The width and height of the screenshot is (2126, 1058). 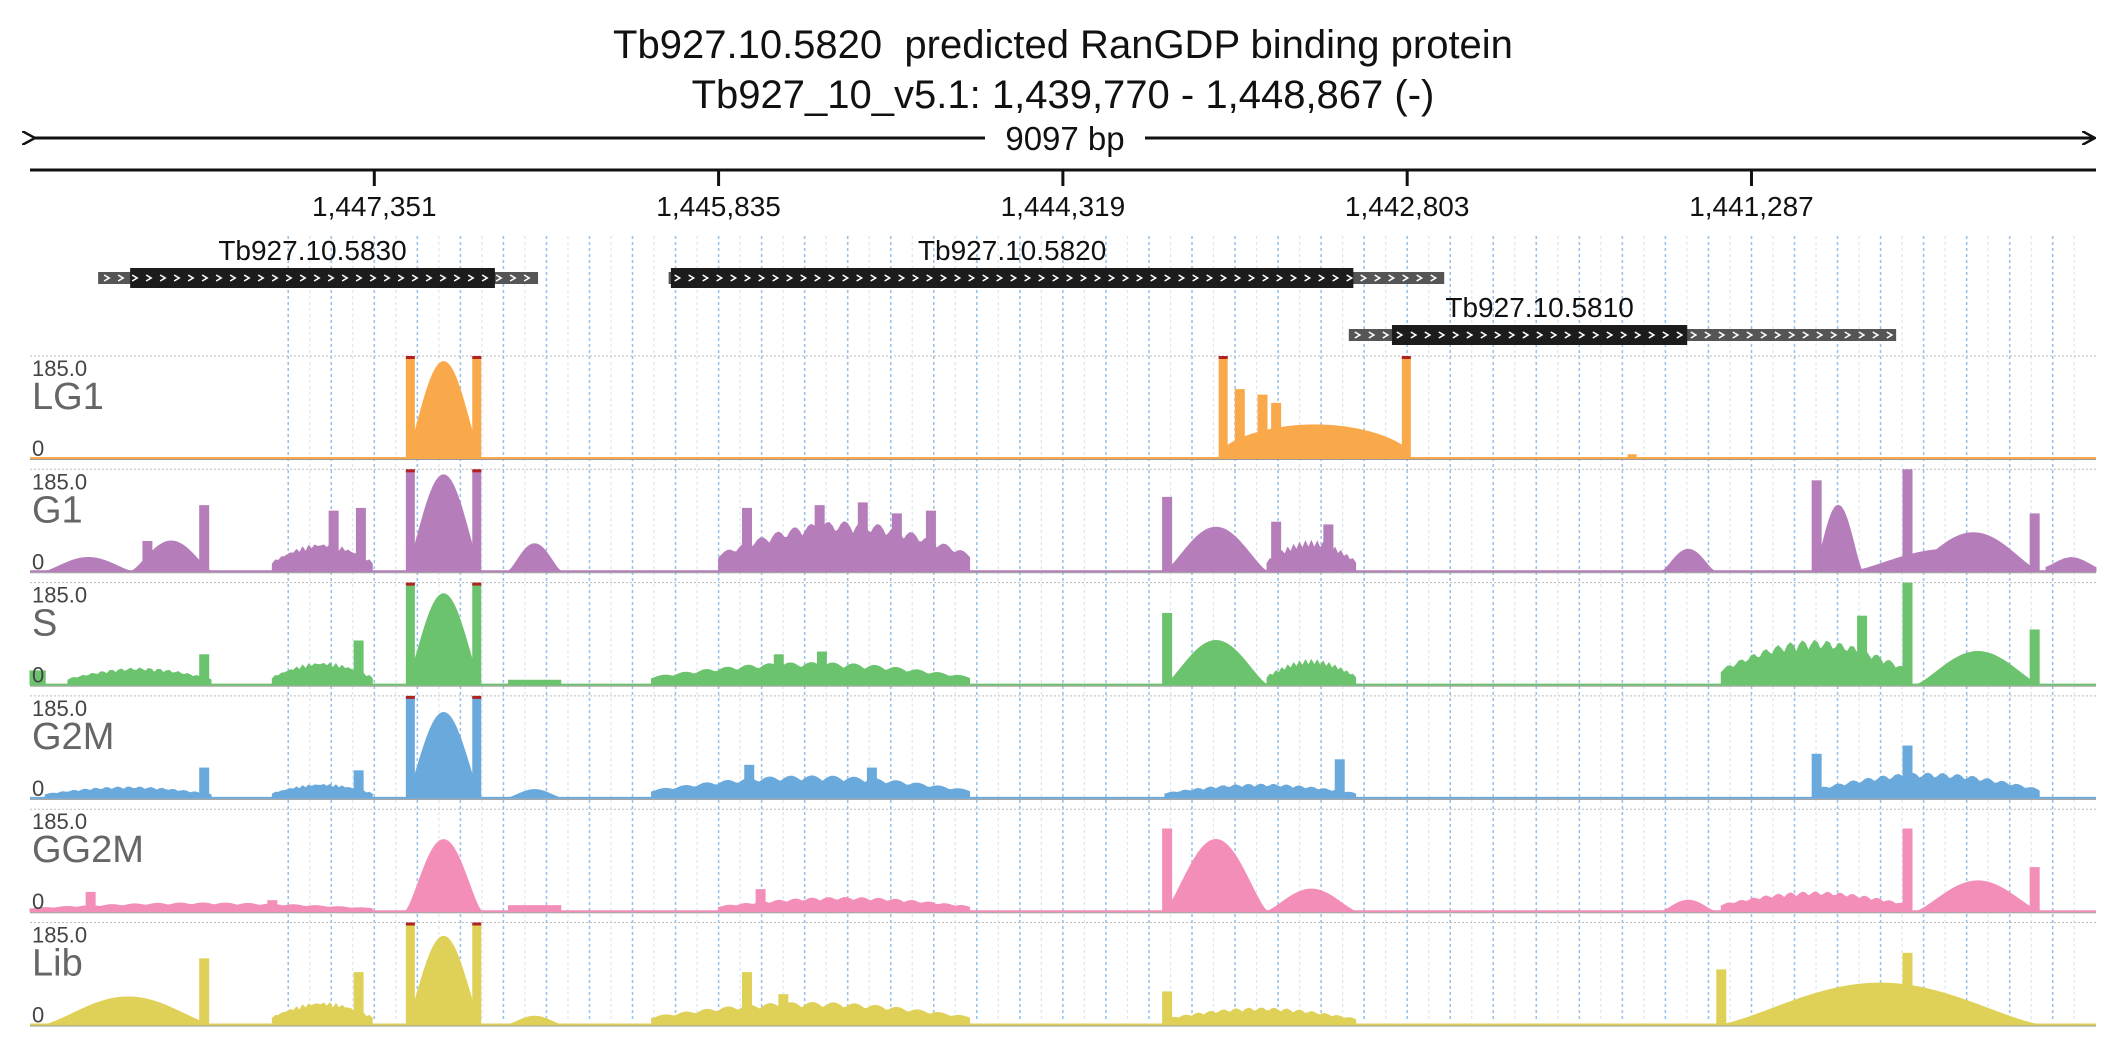 What do you see at coordinates (374, 206) in the screenshot?
I see `coordinate-tick-label: 1,447,351` at bounding box center [374, 206].